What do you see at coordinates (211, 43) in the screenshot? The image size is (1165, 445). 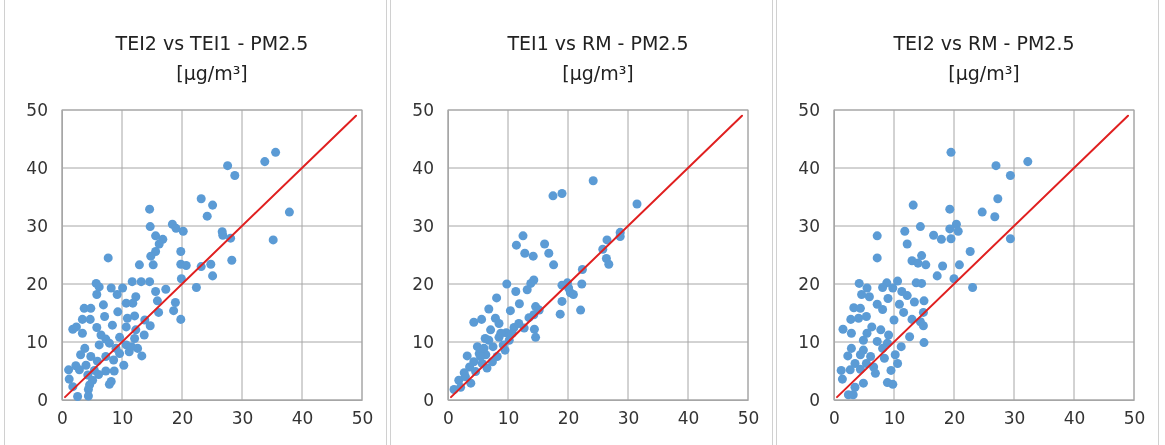 I see `chart-title: TEI2 vs TEI1 - PM2.5` at bounding box center [211, 43].